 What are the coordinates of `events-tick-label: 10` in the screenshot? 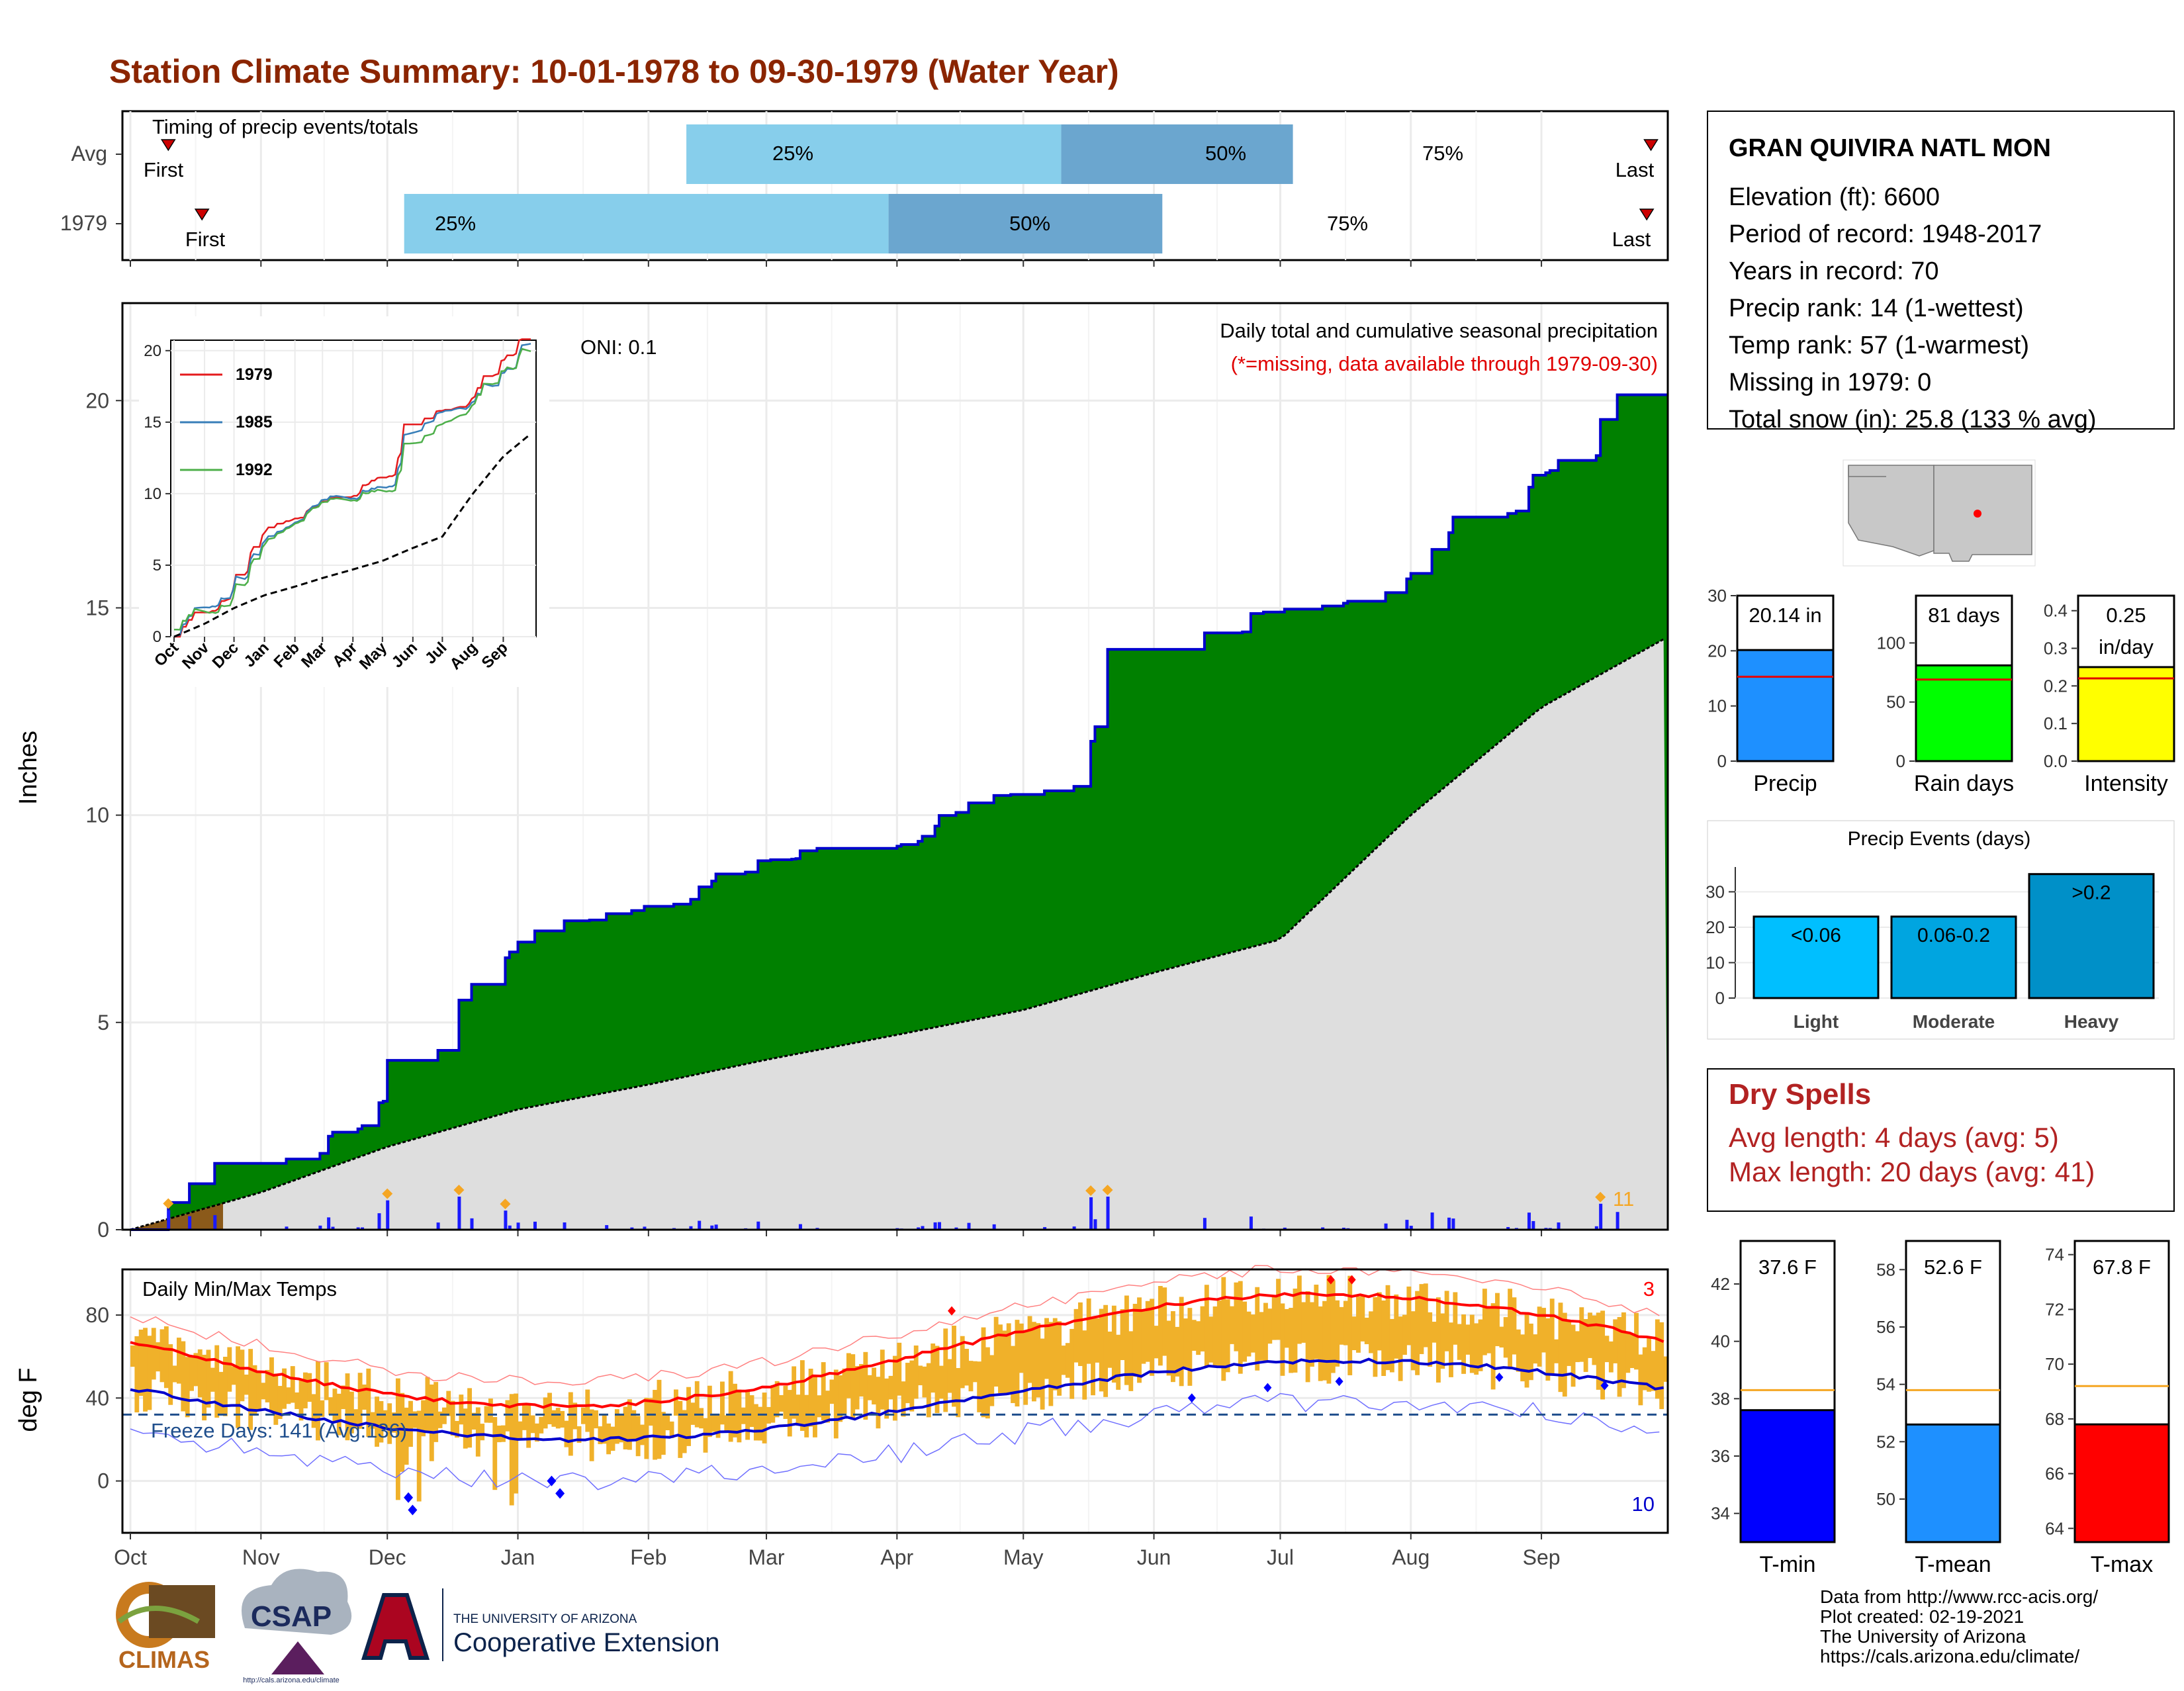 It's located at (1715, 962).